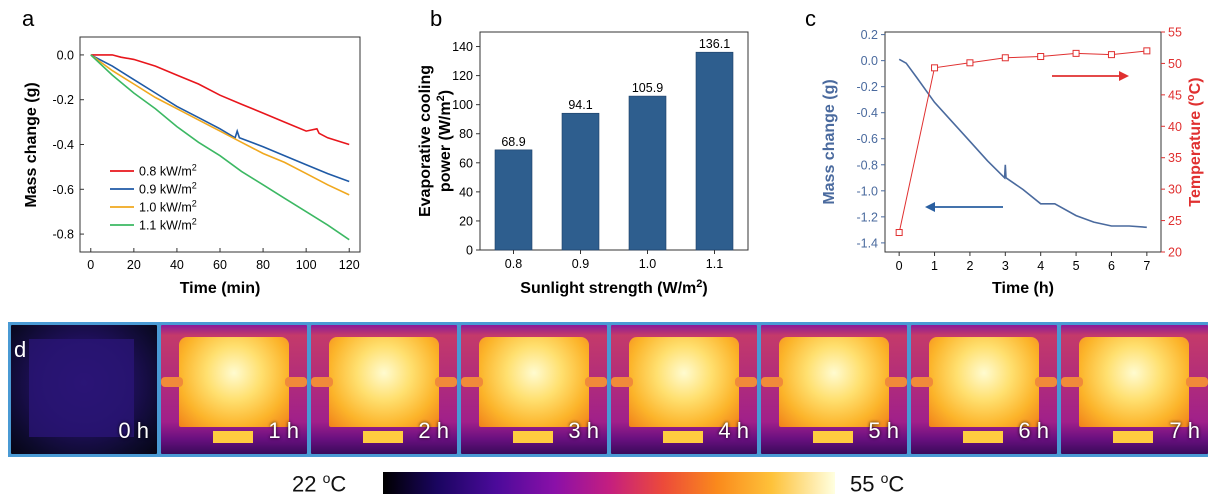  Describe the element at coordinates (733, 430) in the screenshot. I see `thermal-frame-time-label: 4 h` at that location.